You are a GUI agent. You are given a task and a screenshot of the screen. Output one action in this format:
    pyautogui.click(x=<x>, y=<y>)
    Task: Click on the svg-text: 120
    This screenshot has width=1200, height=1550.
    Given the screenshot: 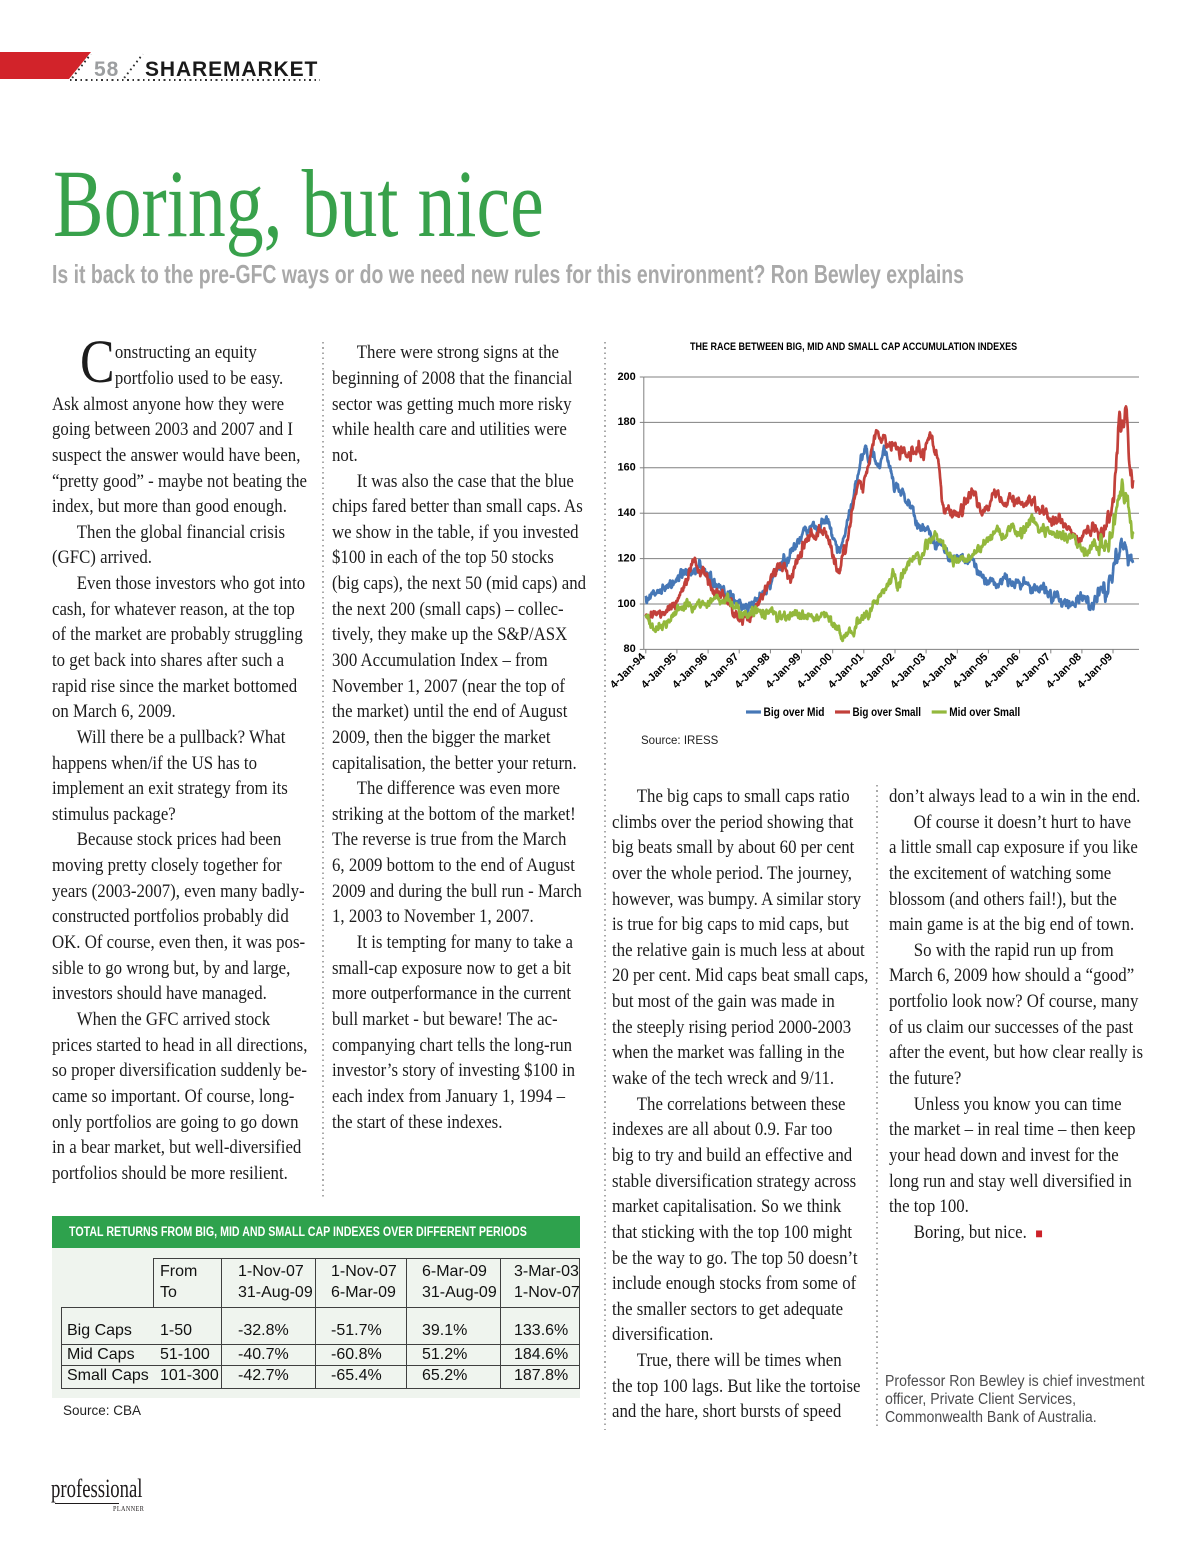 What is the action you would take?
    pyautogui.click(x=626, y=558)
    